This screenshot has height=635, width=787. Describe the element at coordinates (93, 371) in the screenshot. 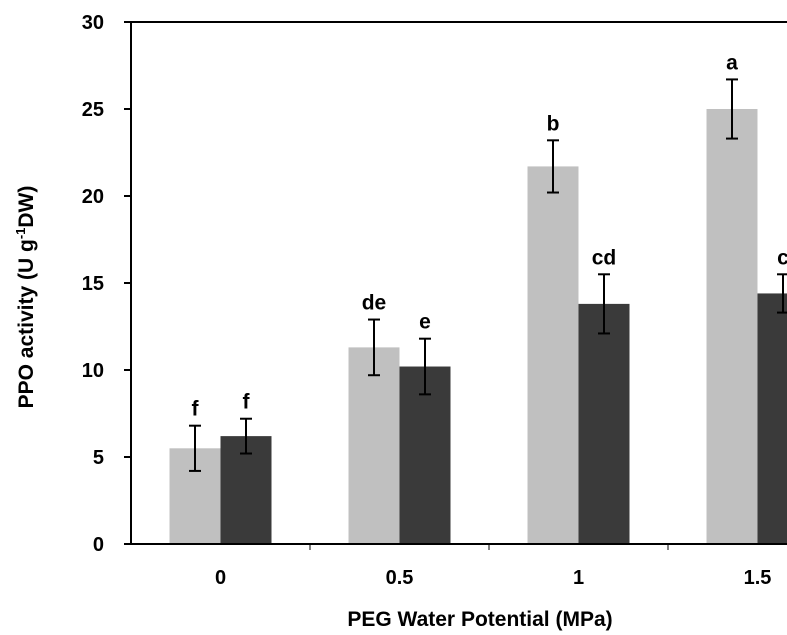

I see `y-tick-label: 10` at that location.